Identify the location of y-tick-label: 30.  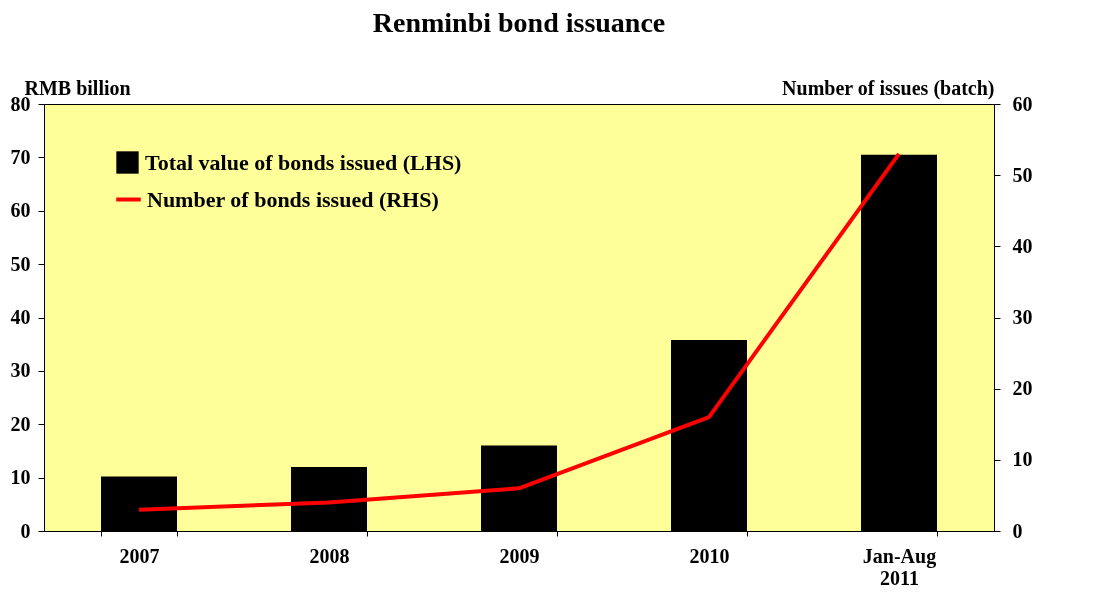
(20, 370).